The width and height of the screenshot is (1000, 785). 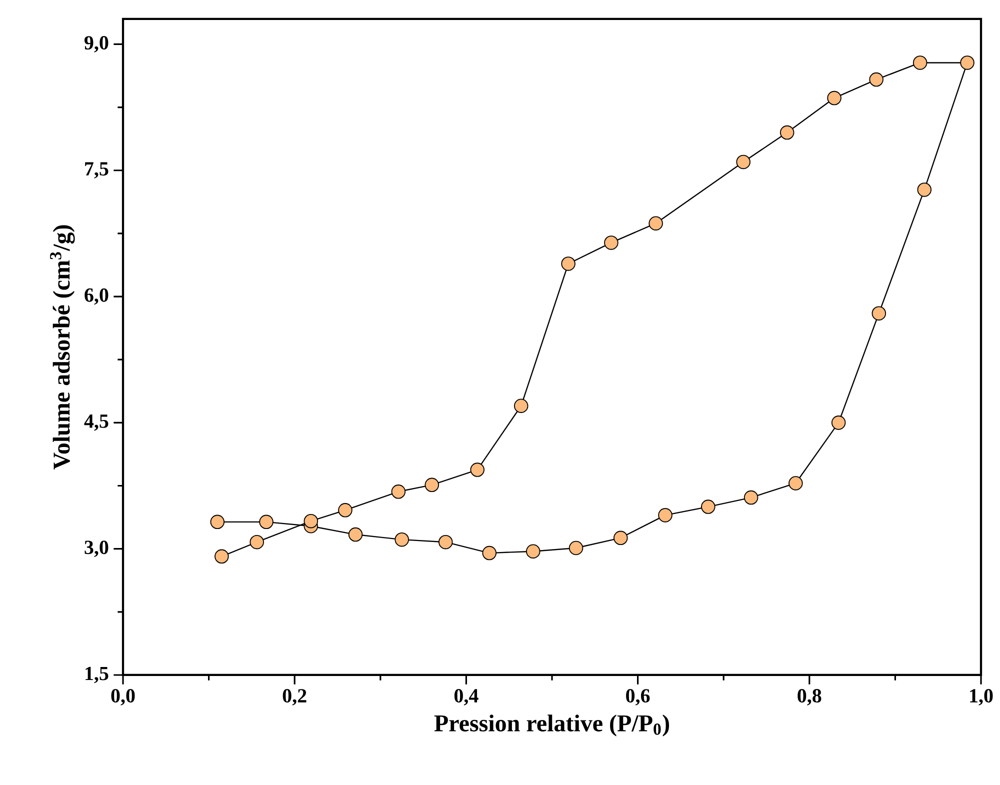 What do you see at coordinates (810, 697) in the screenshot?
I see `x-tick-label: 0,8` at bounding box center [810, 697].